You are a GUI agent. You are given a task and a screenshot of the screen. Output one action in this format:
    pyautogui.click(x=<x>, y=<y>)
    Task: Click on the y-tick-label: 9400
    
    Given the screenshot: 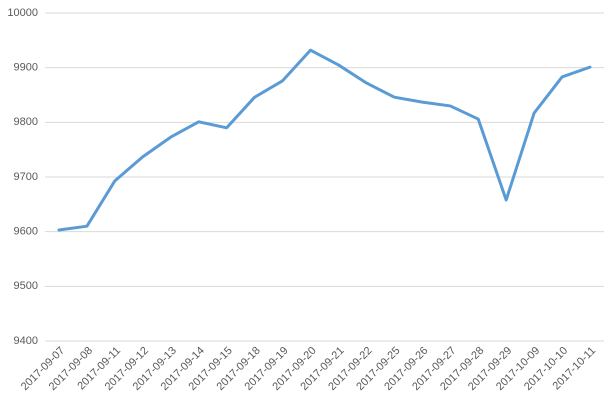 What is the action you would take?
    pyautogui.click(x=26, y=341)
    